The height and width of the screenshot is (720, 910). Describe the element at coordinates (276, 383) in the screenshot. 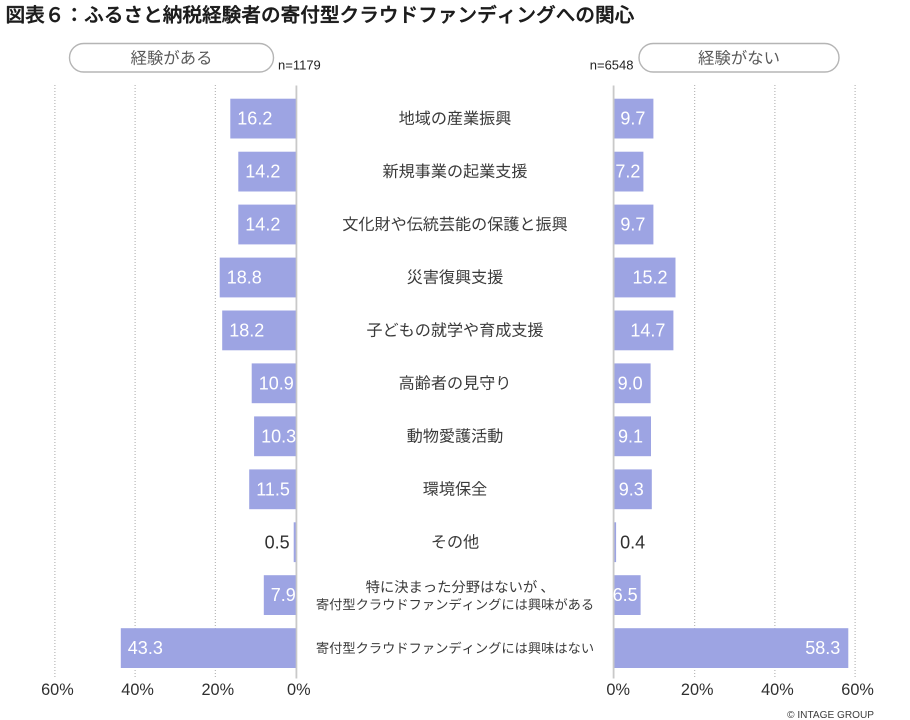

I see `svg-text: 10.9` at that location.